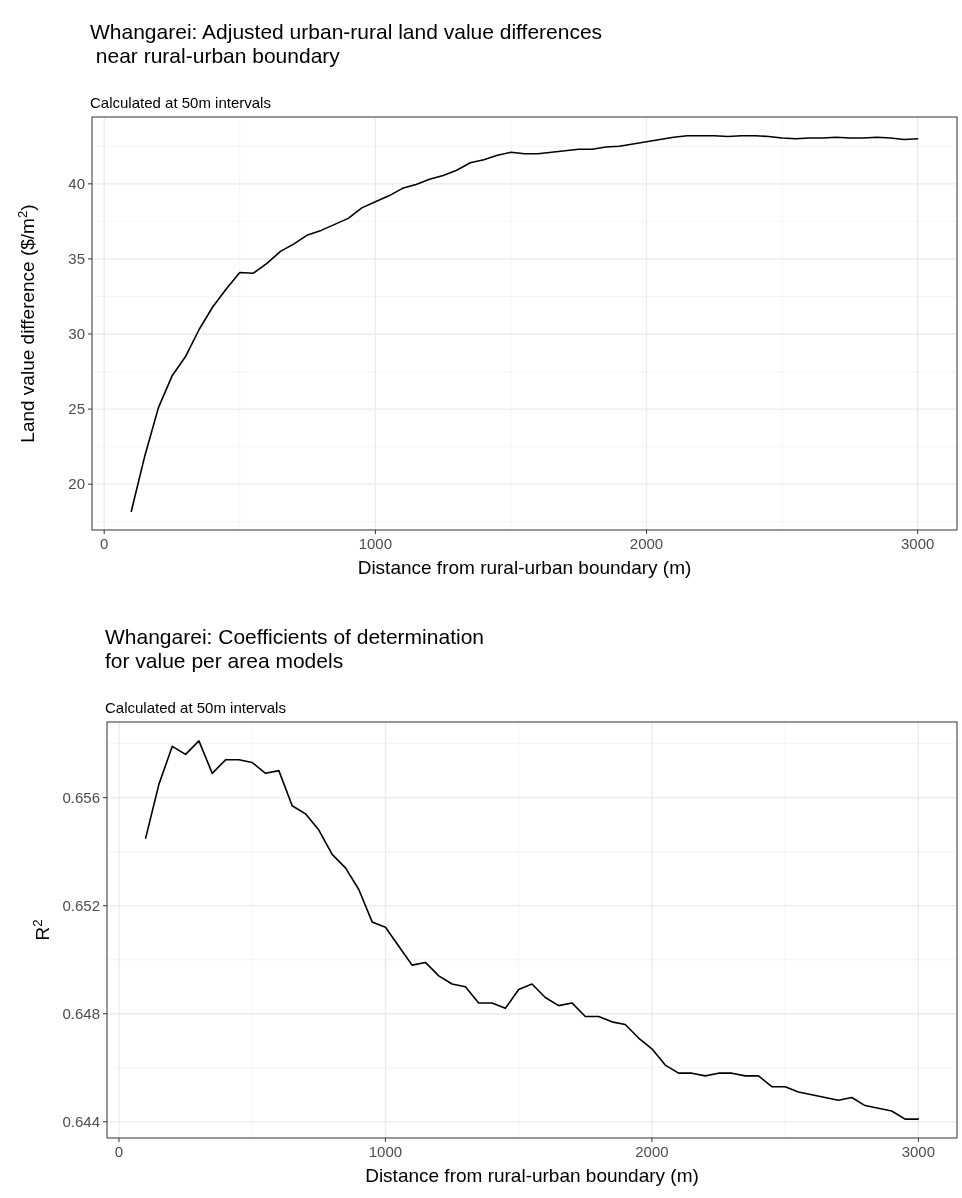 The image size is (962, 1198). I want to click on chart-title: Whangarei: Adjusted urban-rural land value differences near rural-urban boundary, so click(346, 43).